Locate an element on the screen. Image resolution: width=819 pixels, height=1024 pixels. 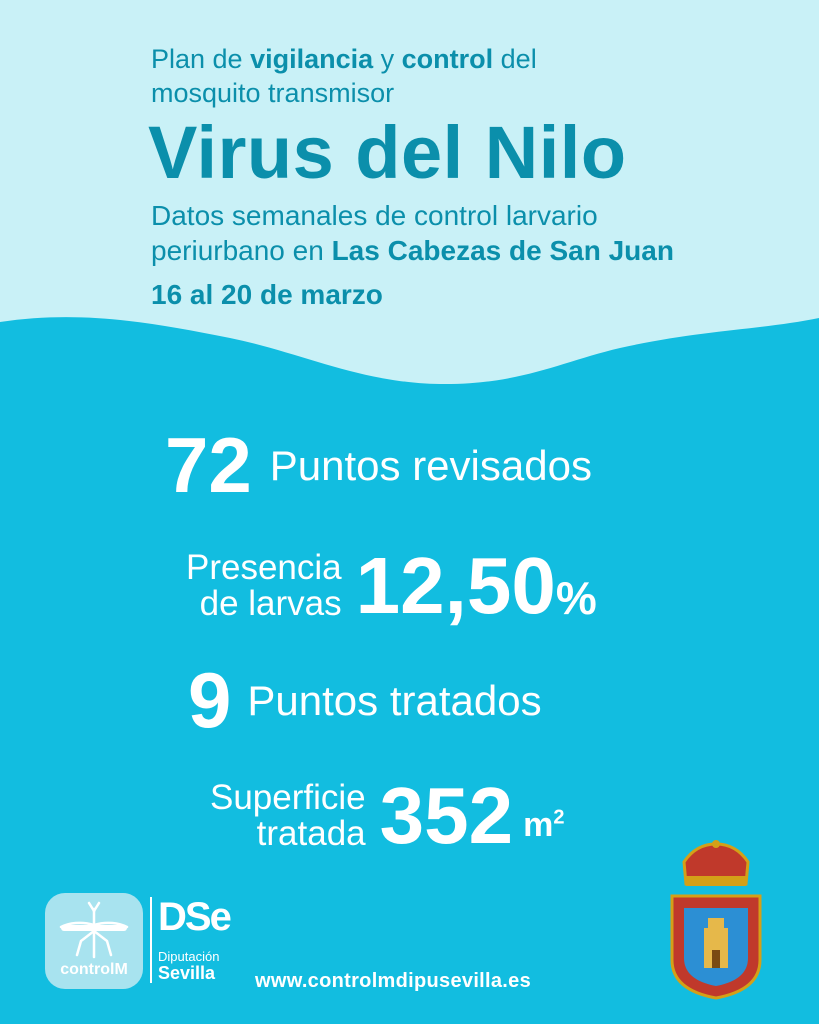
points-reviewed-label: Puntos revisados is located at coordinates (430, 465).